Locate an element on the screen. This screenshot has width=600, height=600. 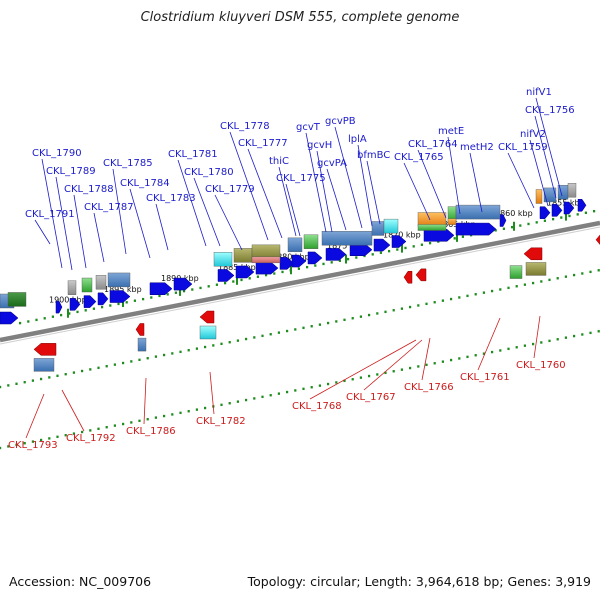
forward-gene-label: gcvH is located at coordinates (320, 186).